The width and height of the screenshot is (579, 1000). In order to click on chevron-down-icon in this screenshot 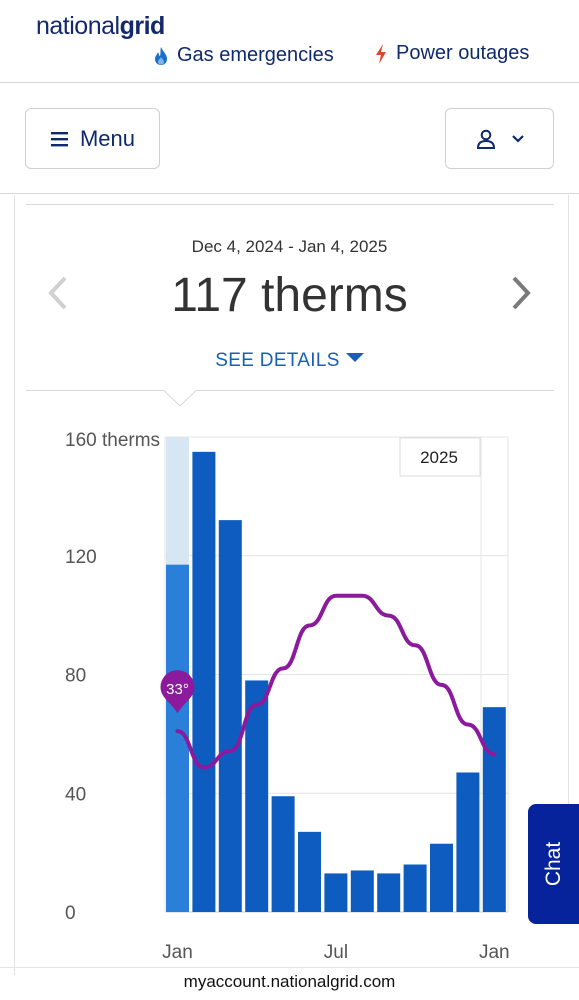, I will do `click(517, 138)`.